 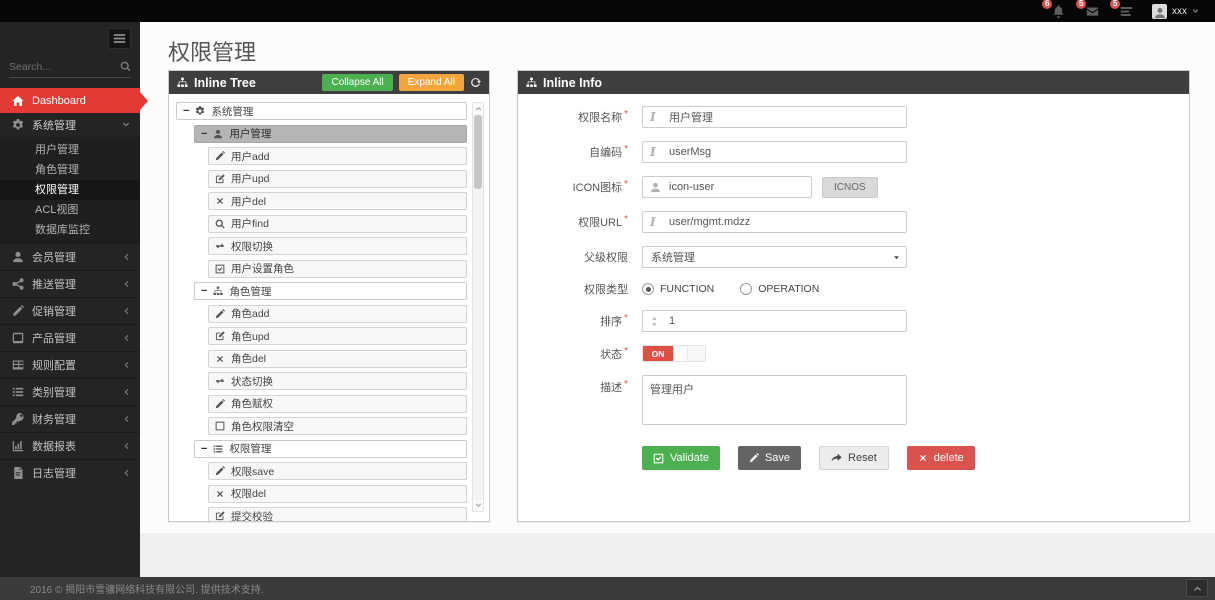 What do you see at coordinates (357, 82) in the screenshot?
I see `collapse-all-button: Collapse All` at bounding box center [357, 82].